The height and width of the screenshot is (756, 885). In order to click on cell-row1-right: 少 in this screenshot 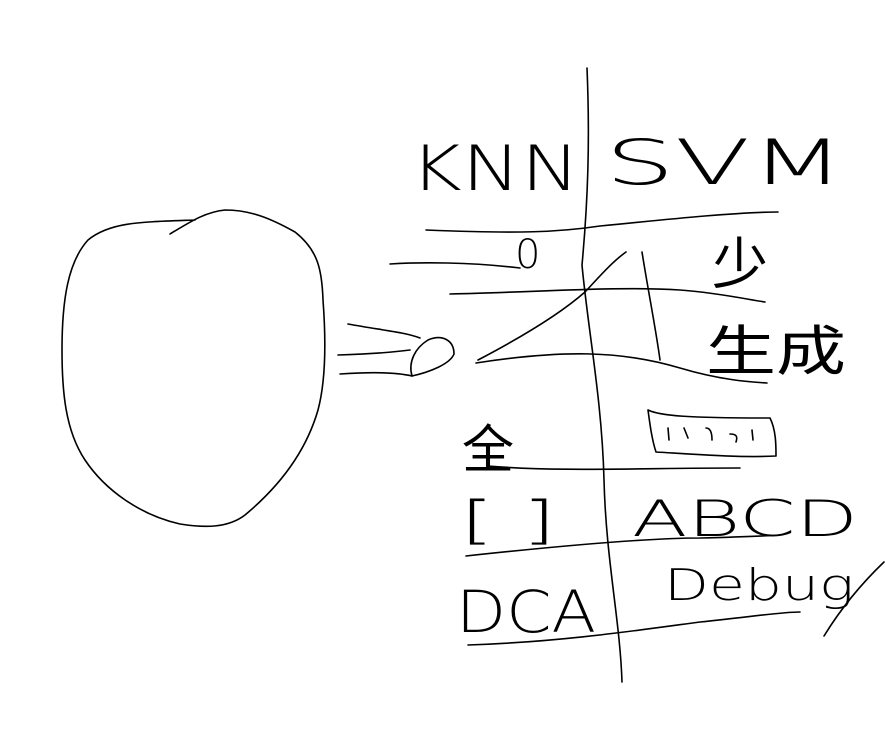, I will do `click(740, 265)`.